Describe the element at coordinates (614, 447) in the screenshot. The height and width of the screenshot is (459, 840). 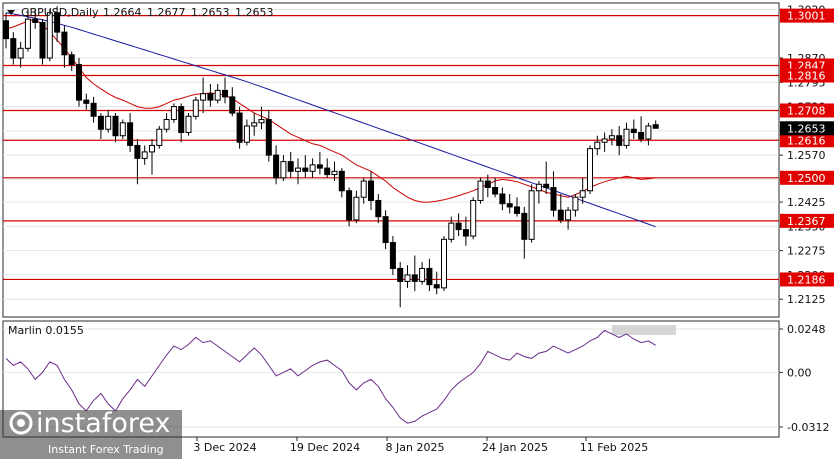
I see `time-tick-label: 11 Feb 2025` at that location.